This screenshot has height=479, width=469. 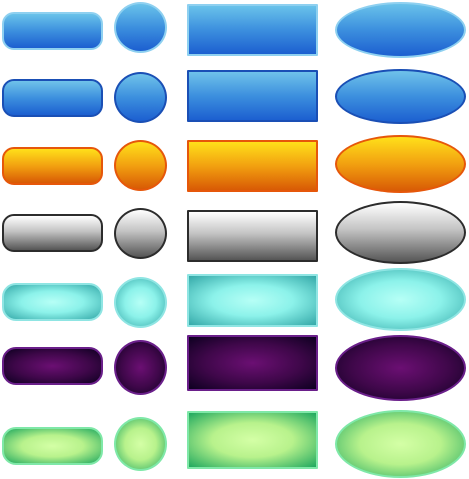 What do you see at coordinates (252, 300) in the screenshot?
I see `teal-rectangle-button` at bounding box center [252, 300].